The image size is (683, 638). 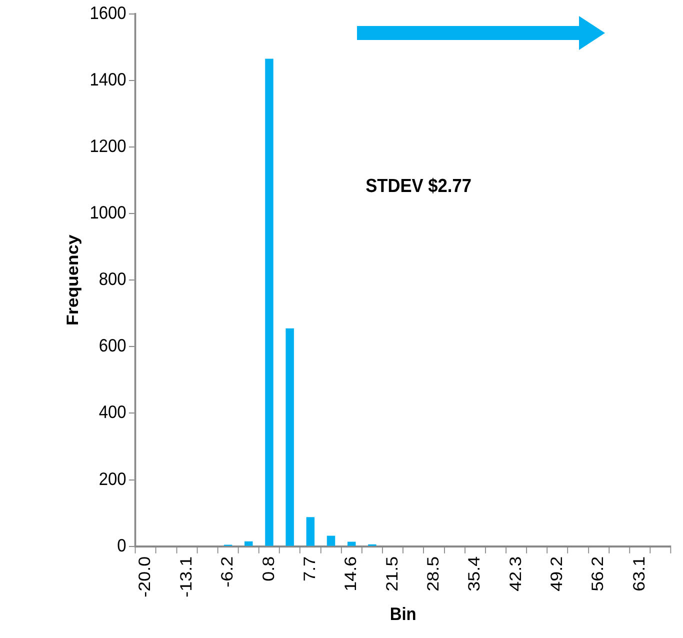 What do you see at coordinates (268, 569) in the screenshot?
I see `x-tick-label: 0.8` at bounding box center [268, 569].